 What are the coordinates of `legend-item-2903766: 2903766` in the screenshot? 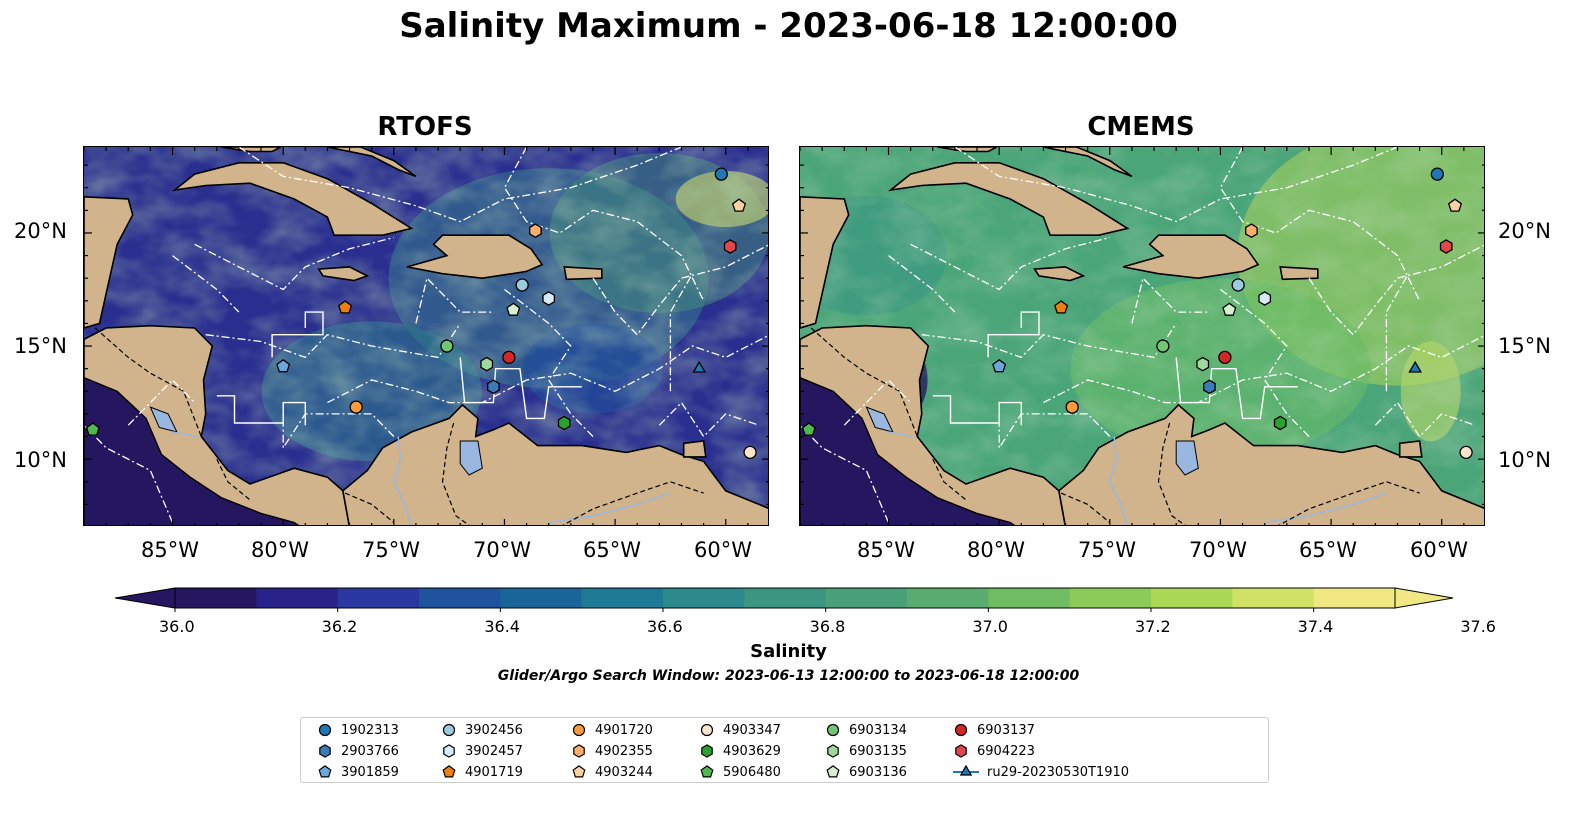 It's located at (358, 751).